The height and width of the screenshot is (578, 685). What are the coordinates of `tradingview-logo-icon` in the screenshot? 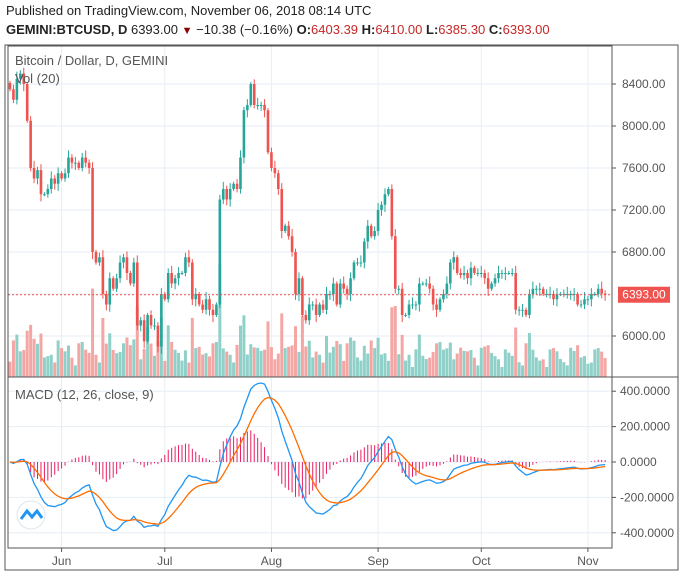 It's located at (31, 515).